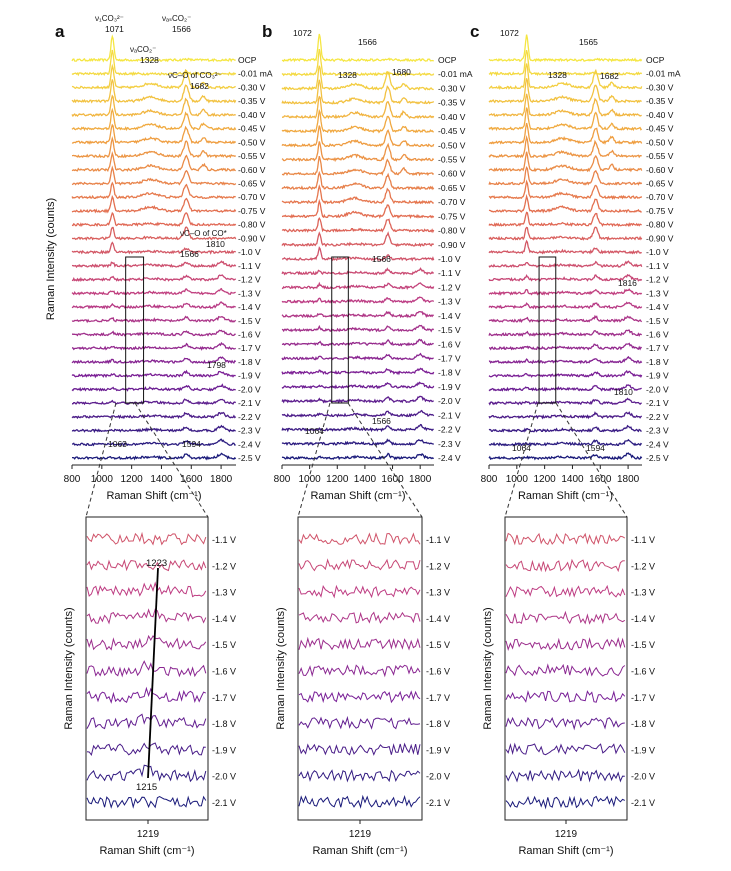 The width and height of the screenshot is (731, 871). What do you see at coordinates (365, 479) in the screenshot?
I see `x-tick-label: 1400` at bounding box center [365, 479].